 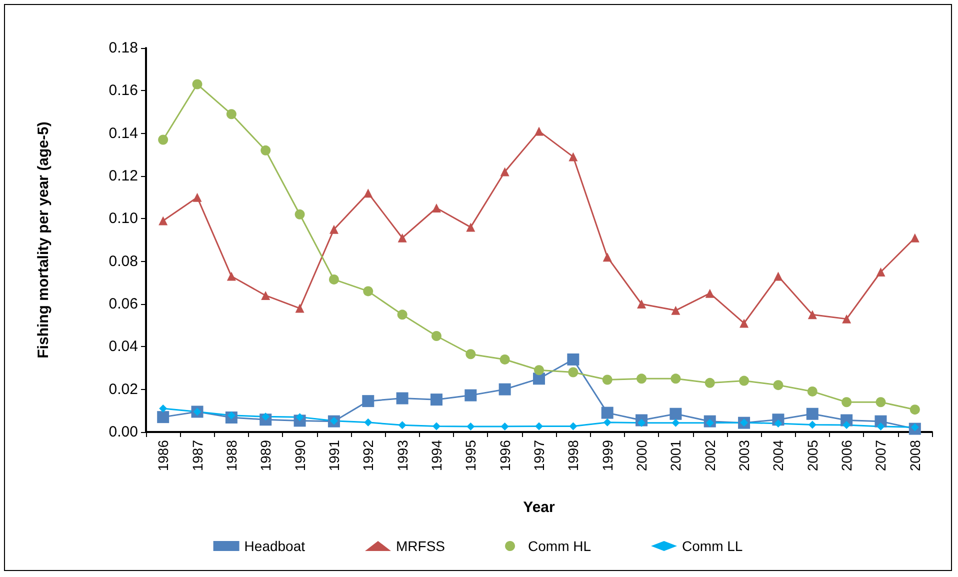 I want to click on y-tick-label: 0.14, so click(x=123, y=133).